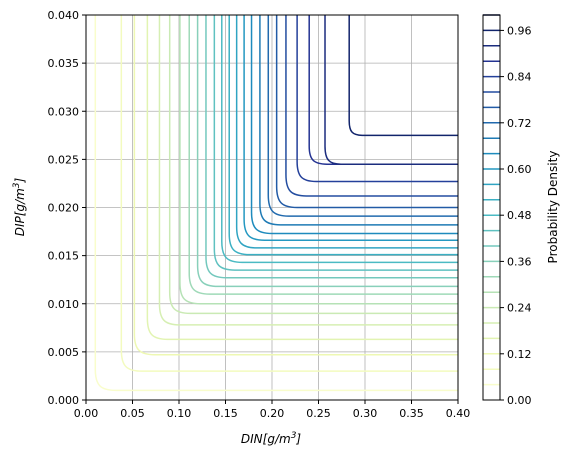 The height and width of the screenshot is (461, 571). Describe the element at coordinates (519, 123) in the screenshot. I see `colorbar-tick-label: 0.72` at that location.